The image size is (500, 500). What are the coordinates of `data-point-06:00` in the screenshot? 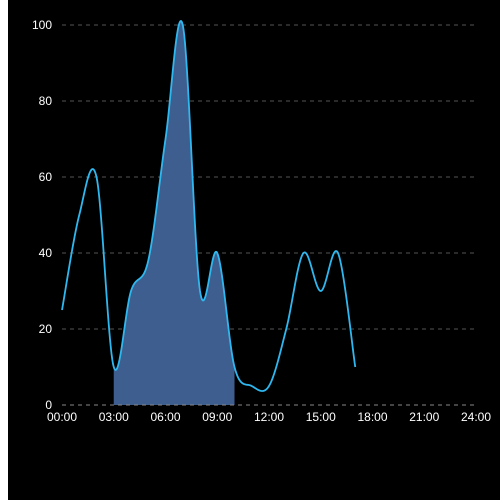 It's located at (166, 139).